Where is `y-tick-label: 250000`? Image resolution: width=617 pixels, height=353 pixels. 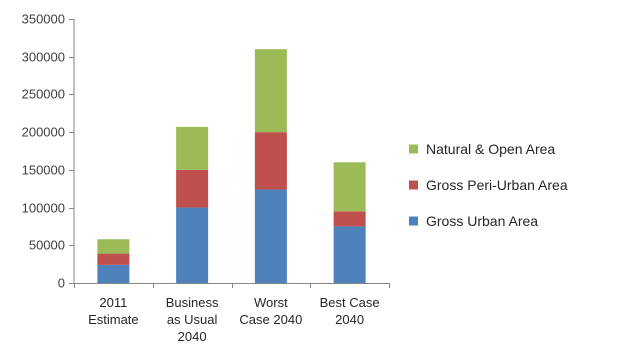
y-tick-label: 250000 is located at coordinates (43, 94).